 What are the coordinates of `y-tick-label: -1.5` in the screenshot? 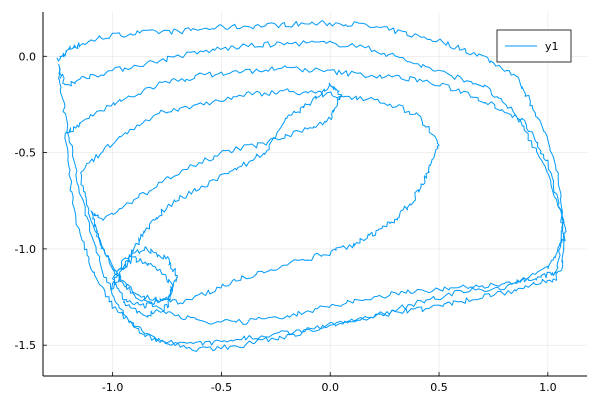 It's located at (25, 345).